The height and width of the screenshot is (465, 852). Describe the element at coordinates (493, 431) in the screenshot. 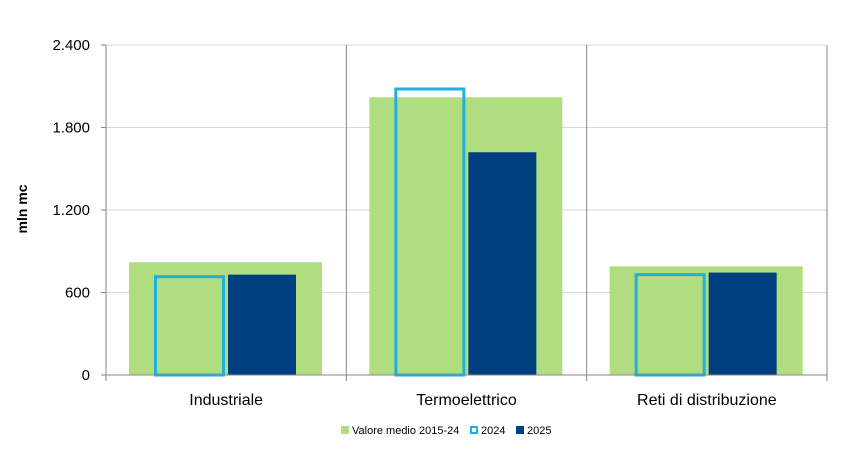

I see `legend-label-1: 2024` at that location.